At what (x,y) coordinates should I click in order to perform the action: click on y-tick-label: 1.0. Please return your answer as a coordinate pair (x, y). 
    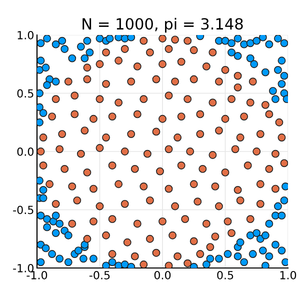
    Looking at the image, I should click on (26, 35).